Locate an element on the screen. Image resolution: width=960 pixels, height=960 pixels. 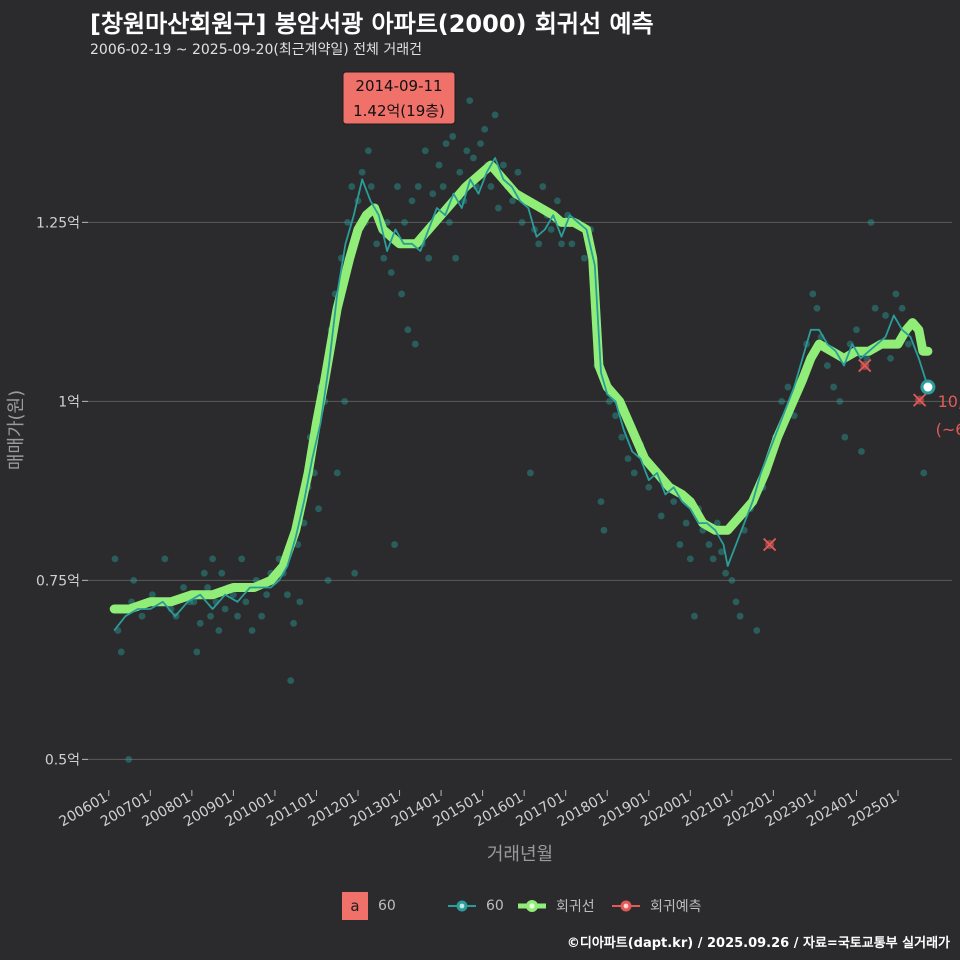
y-tick-label: 0.75억 is located at coordinates (58, 581).